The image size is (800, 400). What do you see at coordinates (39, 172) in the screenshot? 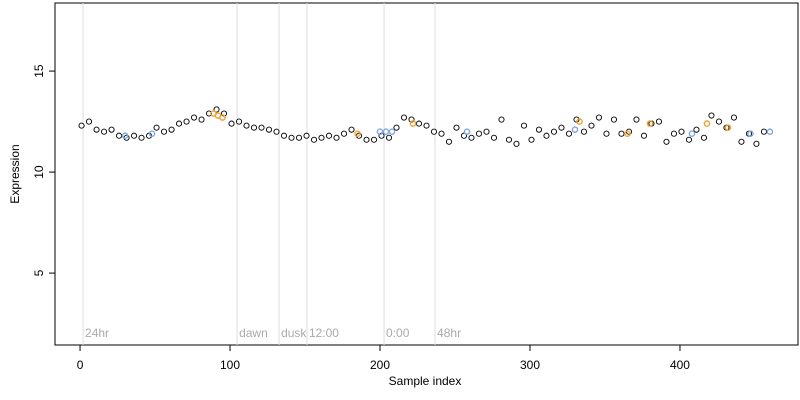
I see `y-tick-label: 10` at bounding box center [39, 172].